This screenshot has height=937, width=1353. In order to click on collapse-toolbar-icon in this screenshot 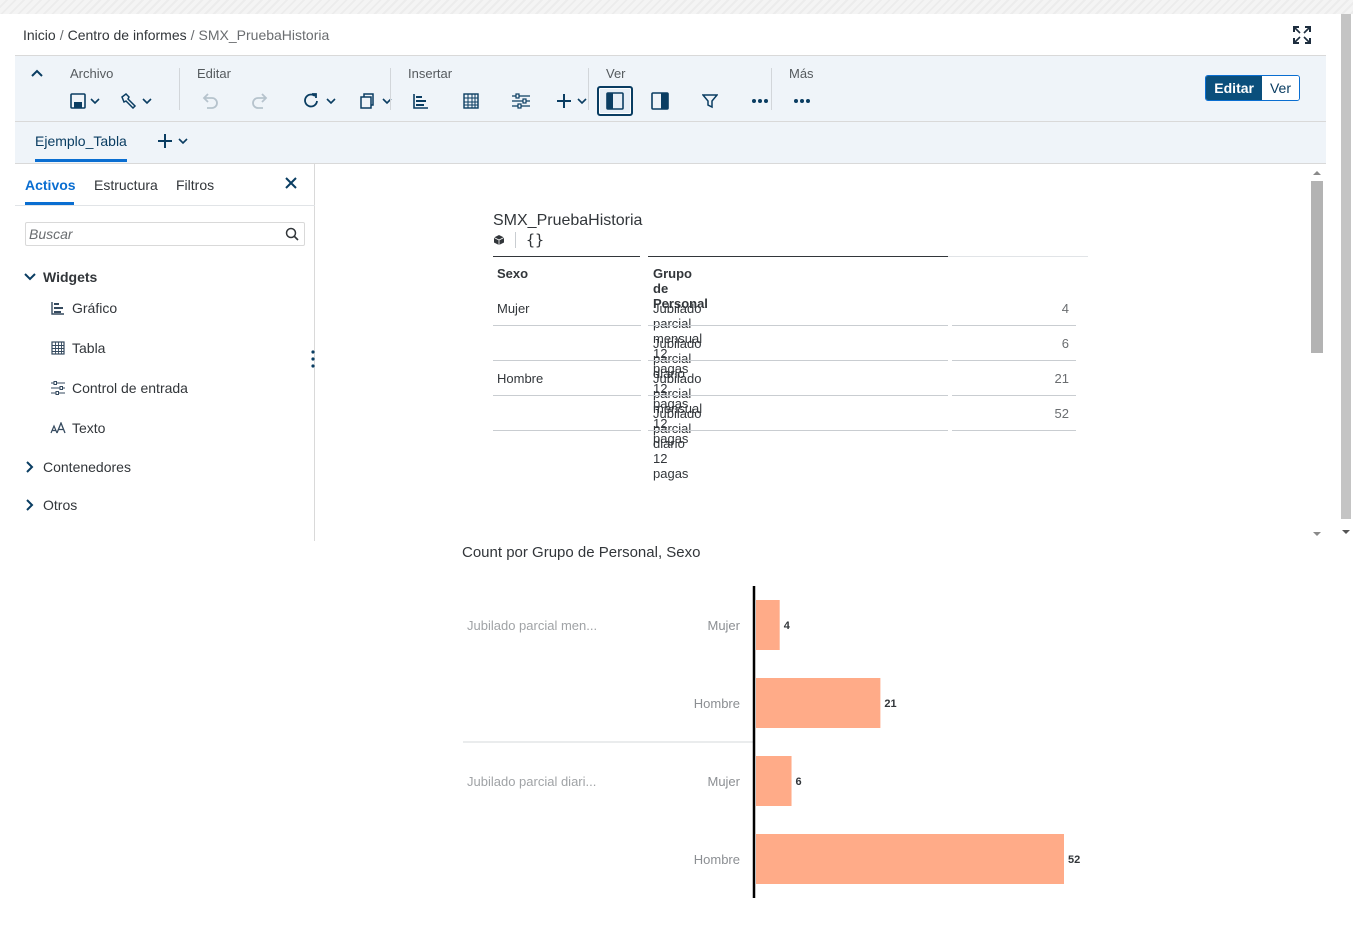, I will do `click(37, 74)`.